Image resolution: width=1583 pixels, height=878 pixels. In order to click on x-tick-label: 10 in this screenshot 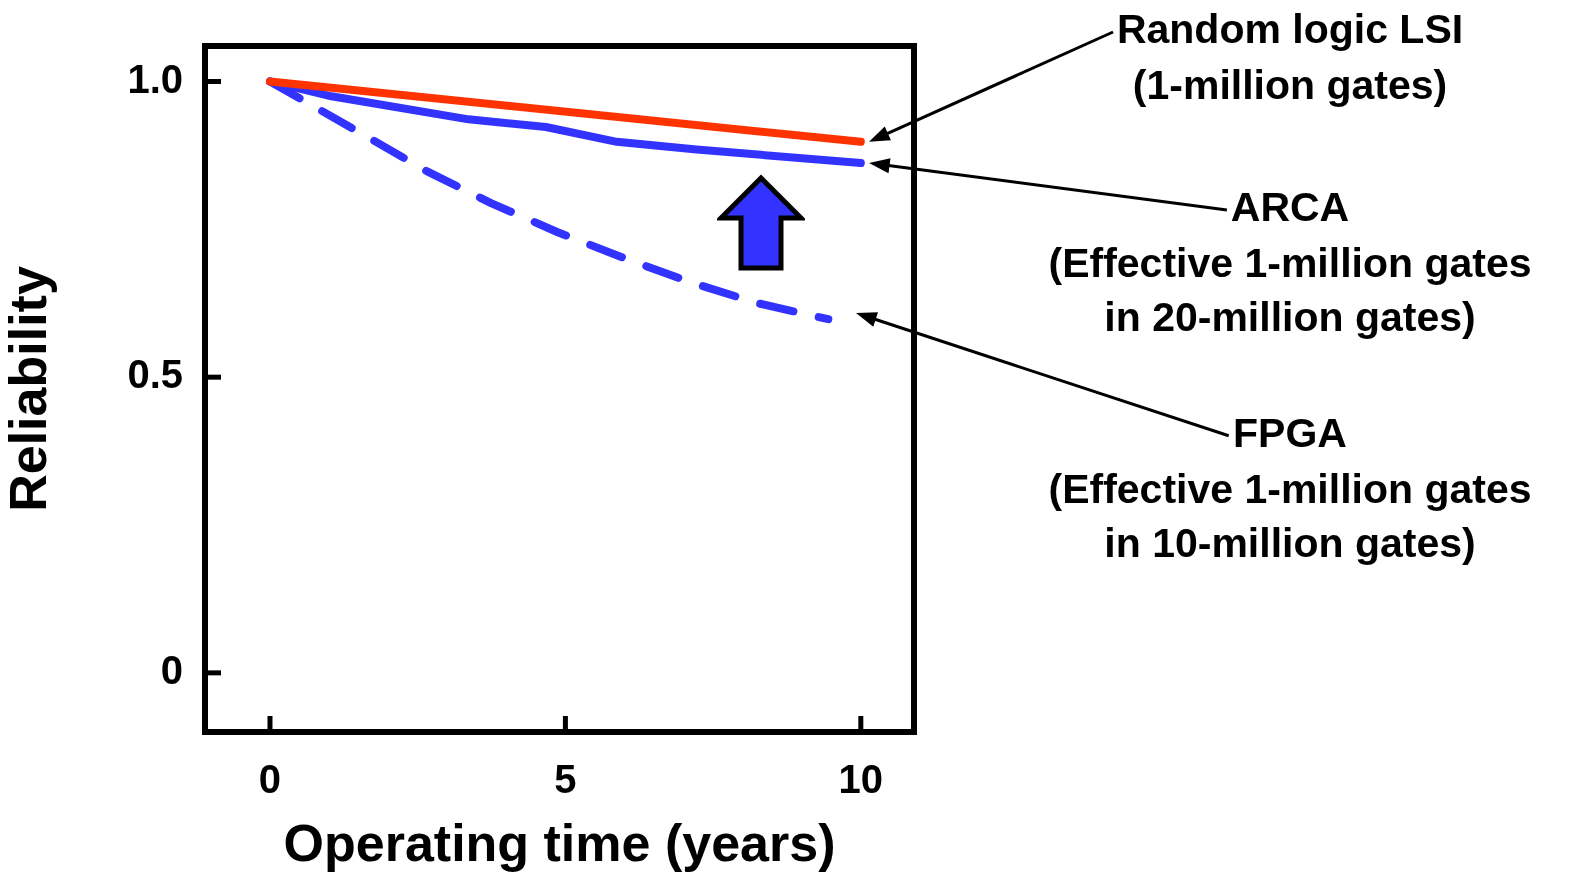, I will do `click(861, 779)`.